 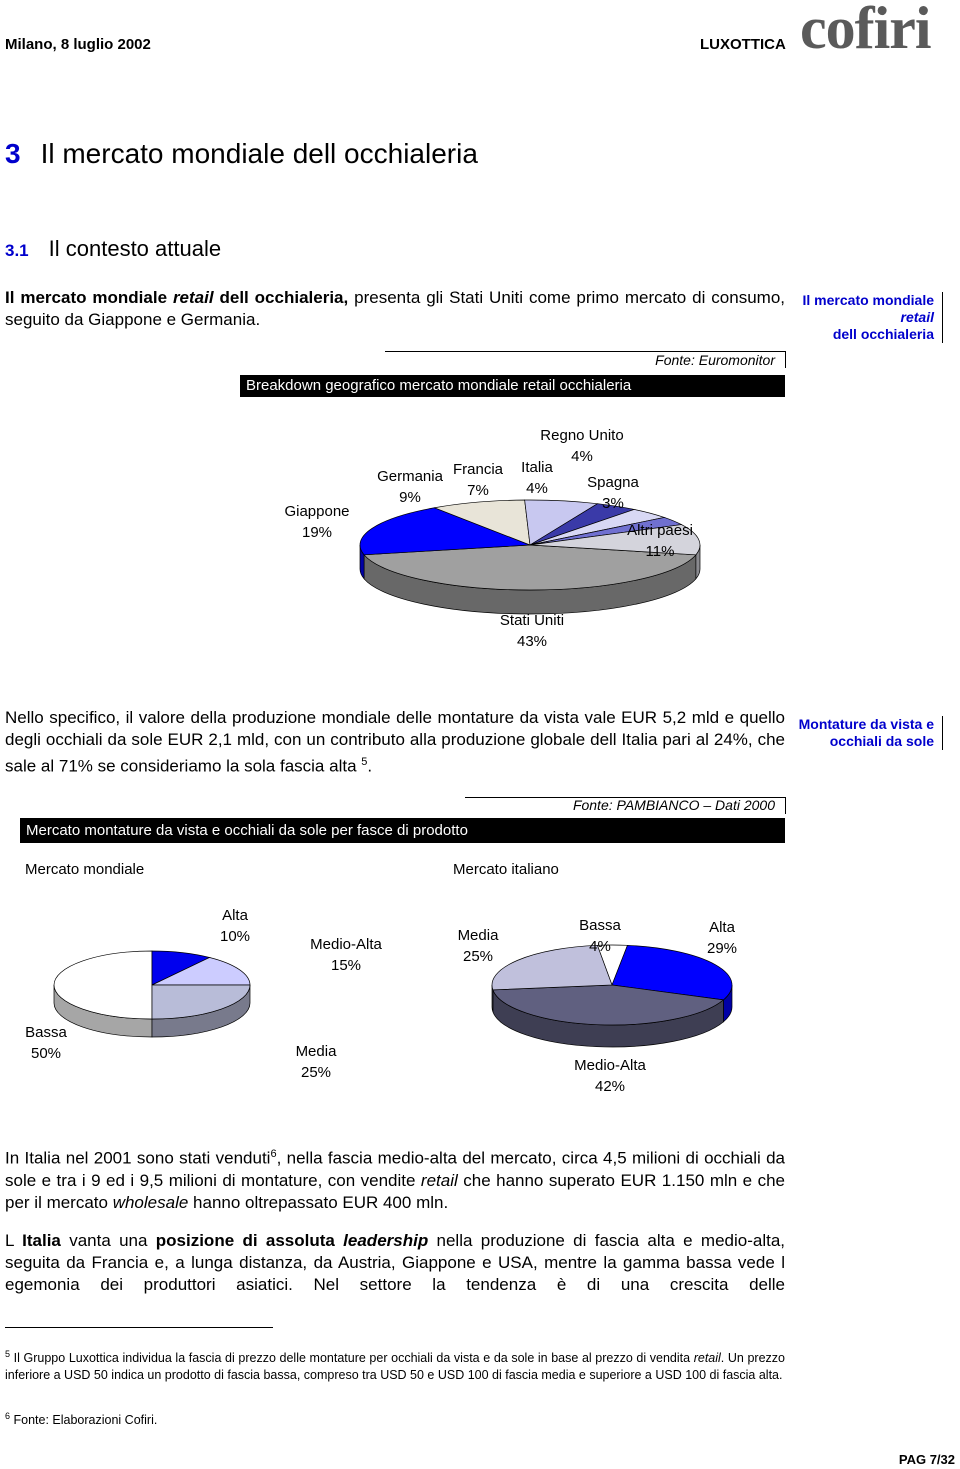 What do you see at coordinates (46, 1053) in the screenshot?
I see `slice-value-label: 50%` at bounding box center [46, 1053].